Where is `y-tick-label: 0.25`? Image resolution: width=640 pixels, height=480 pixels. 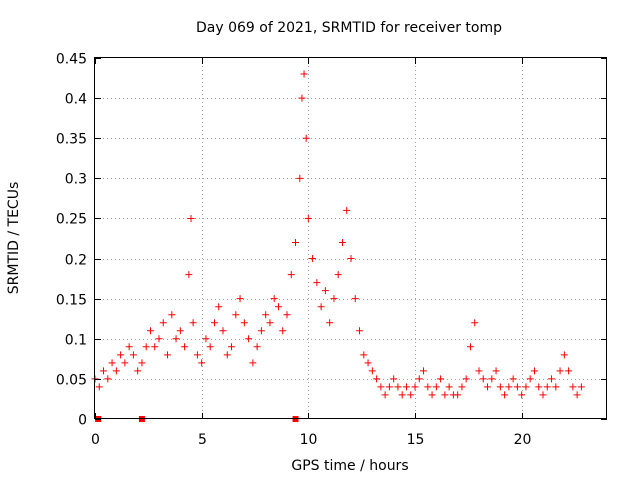
y-tick-label: 0.25 is located at coordinates (71, 220).